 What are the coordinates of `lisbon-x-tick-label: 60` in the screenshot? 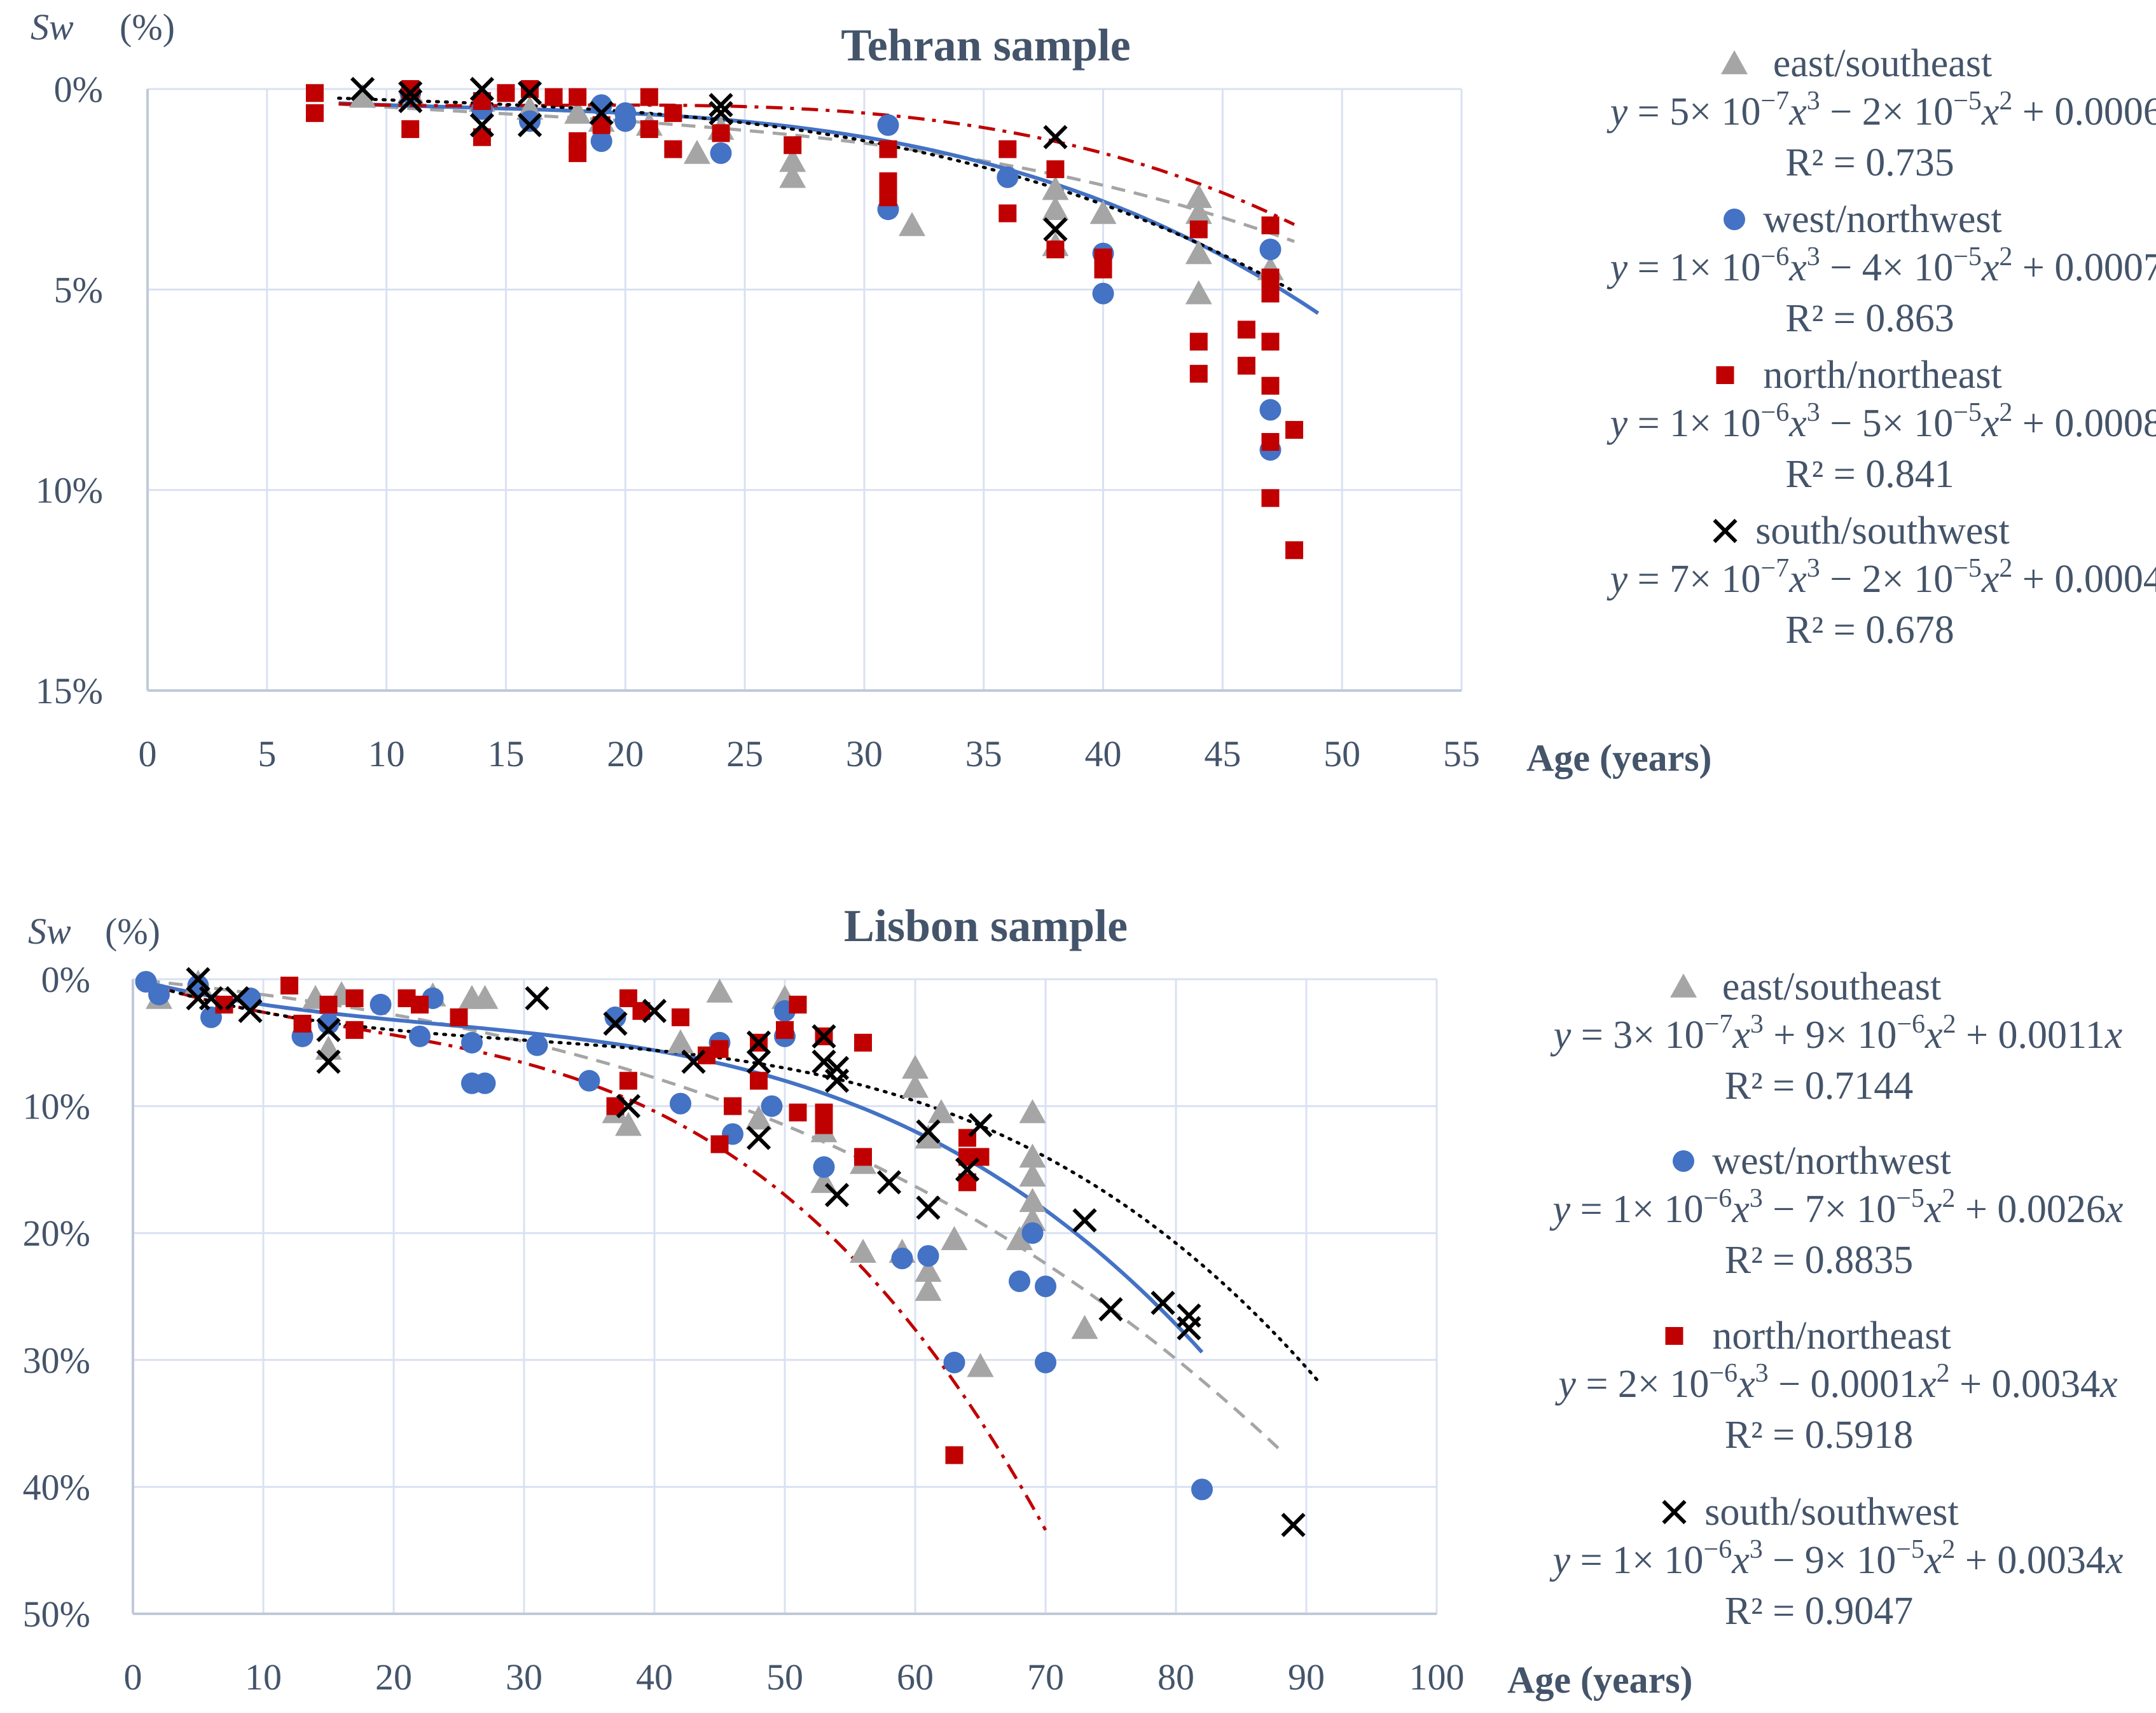 It's located at (916, 1677).